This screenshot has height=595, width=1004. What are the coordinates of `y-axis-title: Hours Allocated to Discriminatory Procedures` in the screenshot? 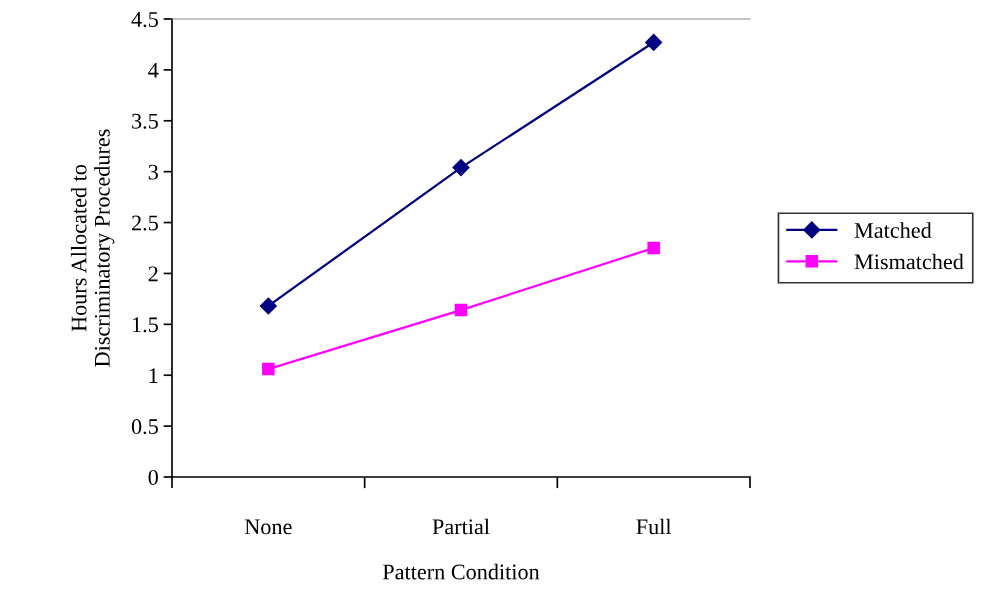 It's located at (92, 248).